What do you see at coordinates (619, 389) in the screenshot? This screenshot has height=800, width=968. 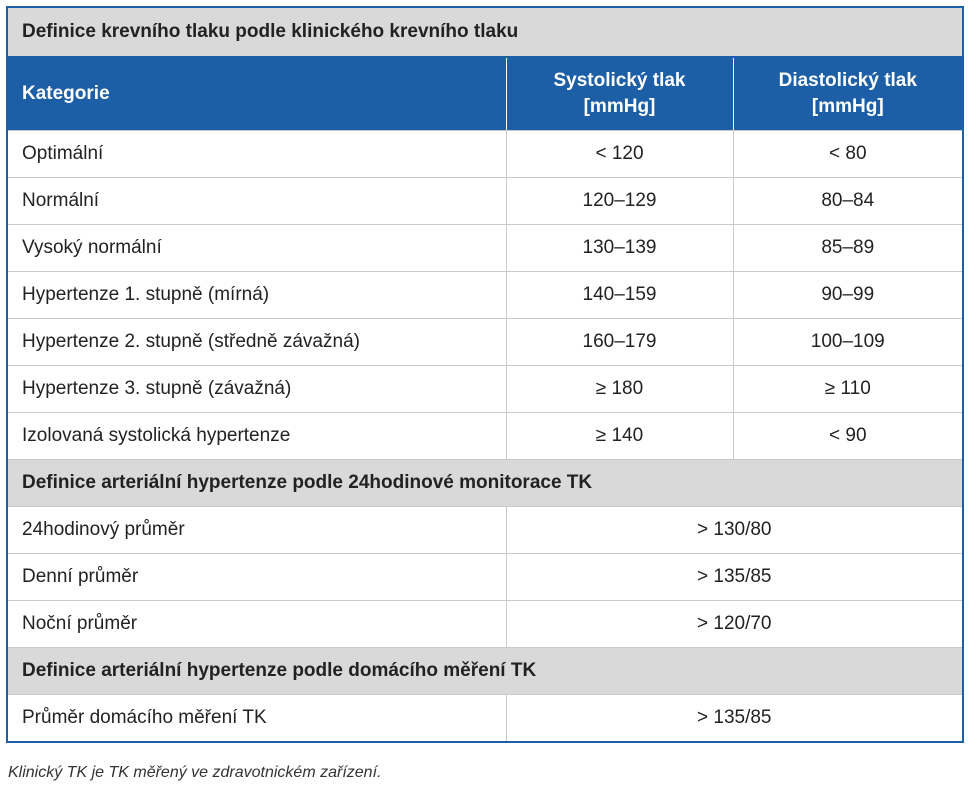 I see `value-cell: ≥ 180` at bounding box center [619, 389].